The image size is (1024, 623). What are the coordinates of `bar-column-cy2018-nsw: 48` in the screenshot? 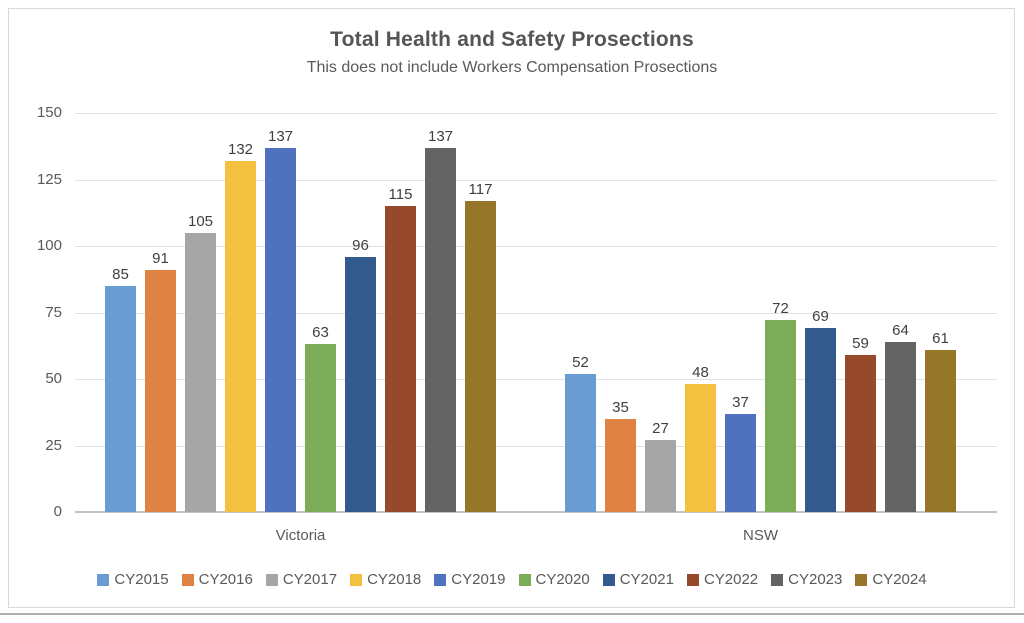 It's located at (700, 312).